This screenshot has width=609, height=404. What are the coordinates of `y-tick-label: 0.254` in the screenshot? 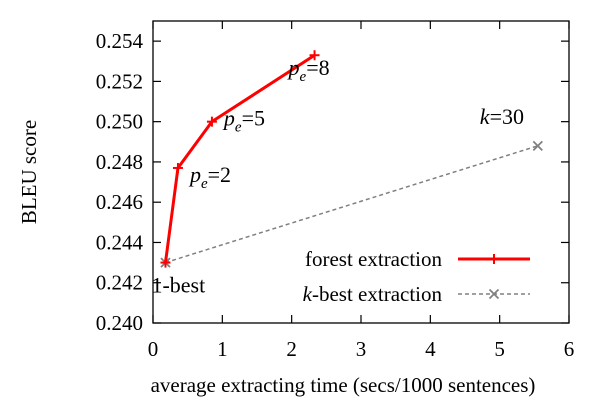 It's located at (120, 41).